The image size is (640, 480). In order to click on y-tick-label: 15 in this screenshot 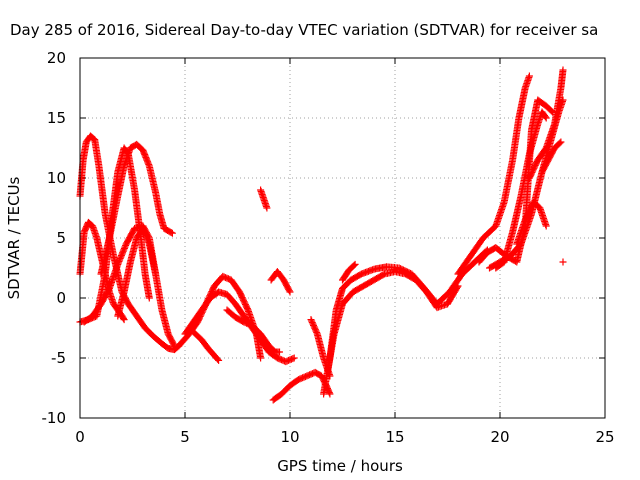, I will do `click(56, 118)`.